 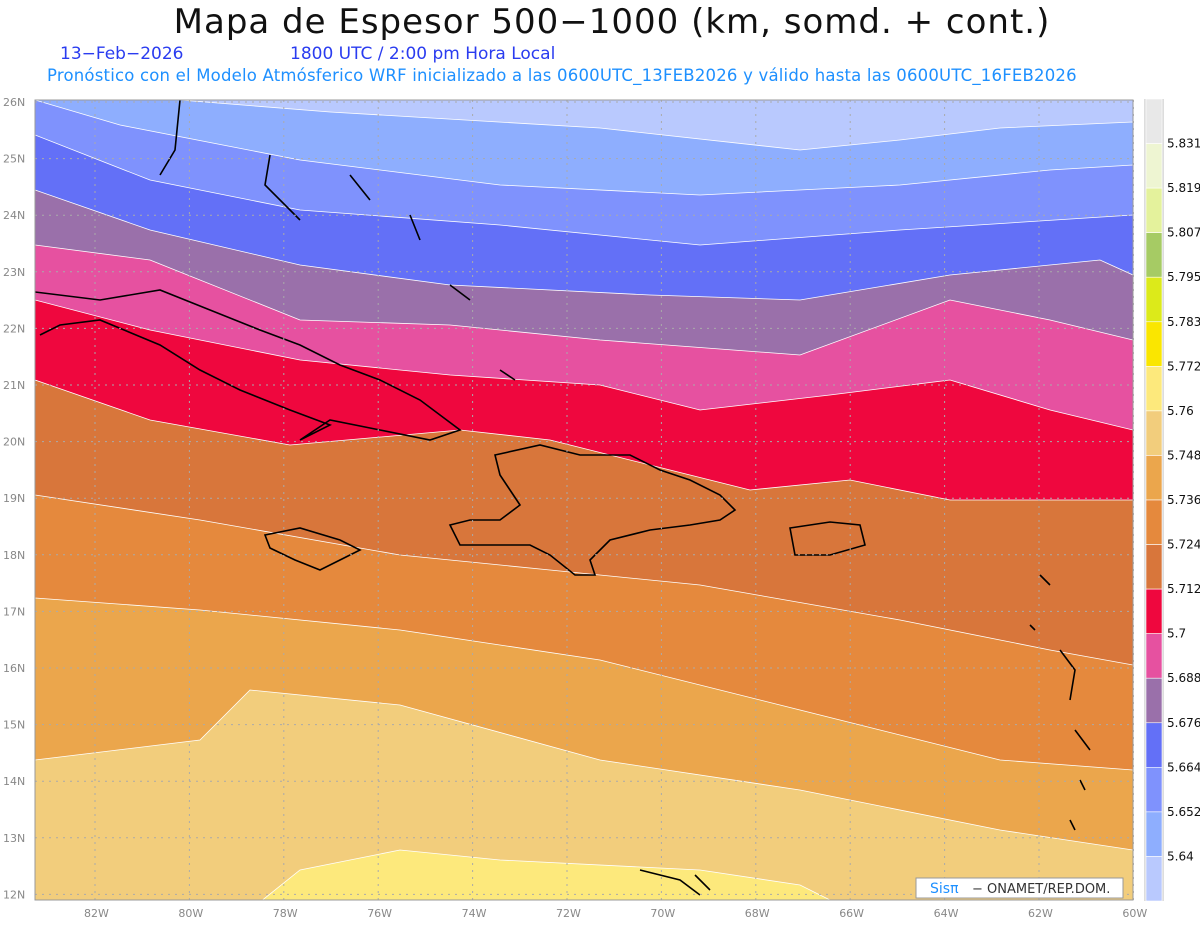 I want to click on credit-text: − ONAMET/REP.DOM., so click(x=1041, y=889).